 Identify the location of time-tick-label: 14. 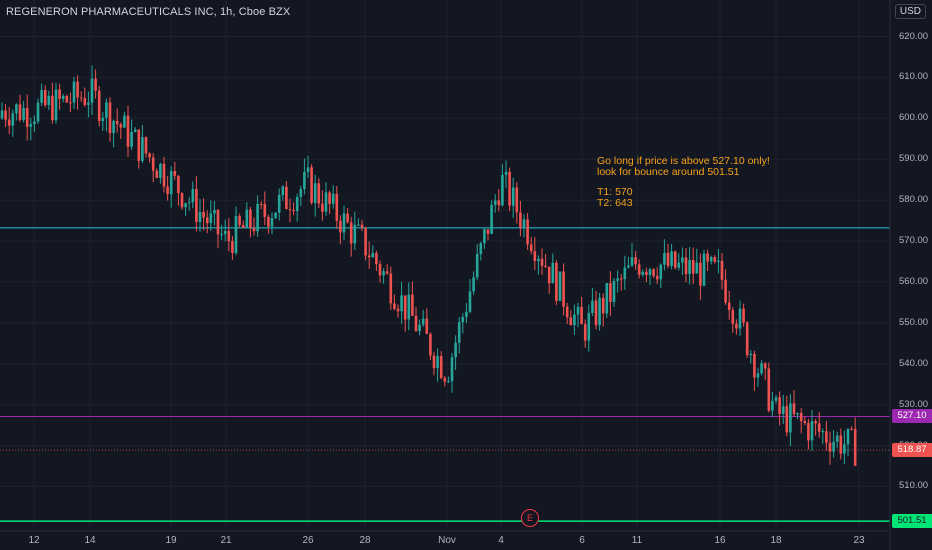
(90, 540).